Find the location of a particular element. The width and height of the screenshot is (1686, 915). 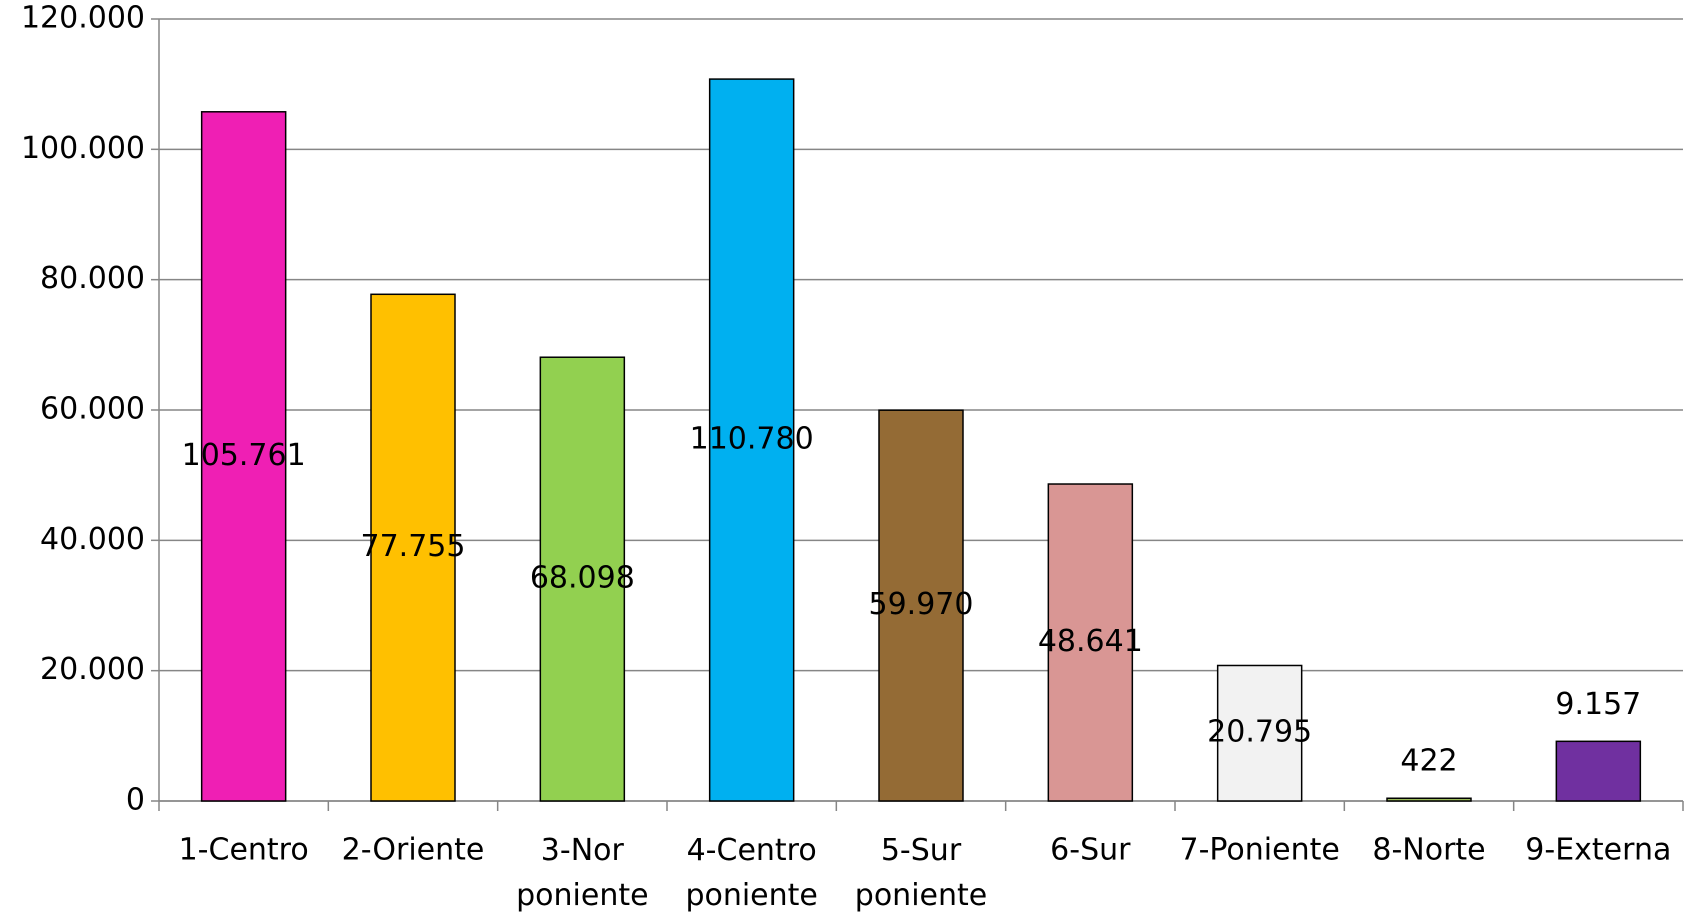

y-tick-label: 80.000 is located at coordinates (92, 278).